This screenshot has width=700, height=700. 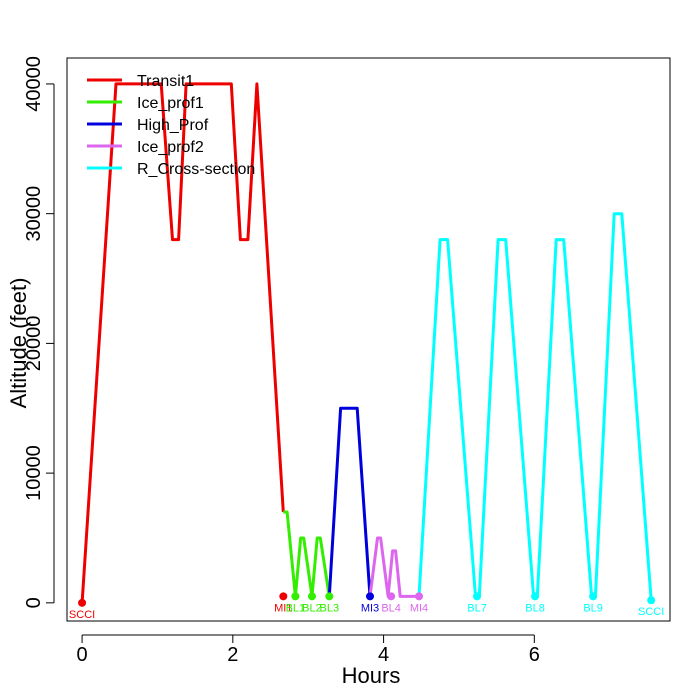 I want to click on legend-label: Ice_prof2, so click(x=170, y=147).